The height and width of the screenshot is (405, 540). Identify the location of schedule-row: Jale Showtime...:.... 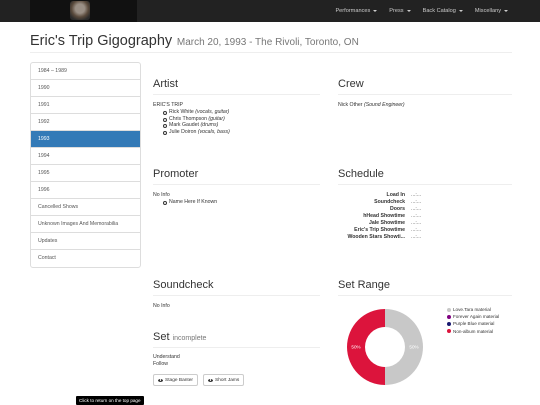
(425, 223).